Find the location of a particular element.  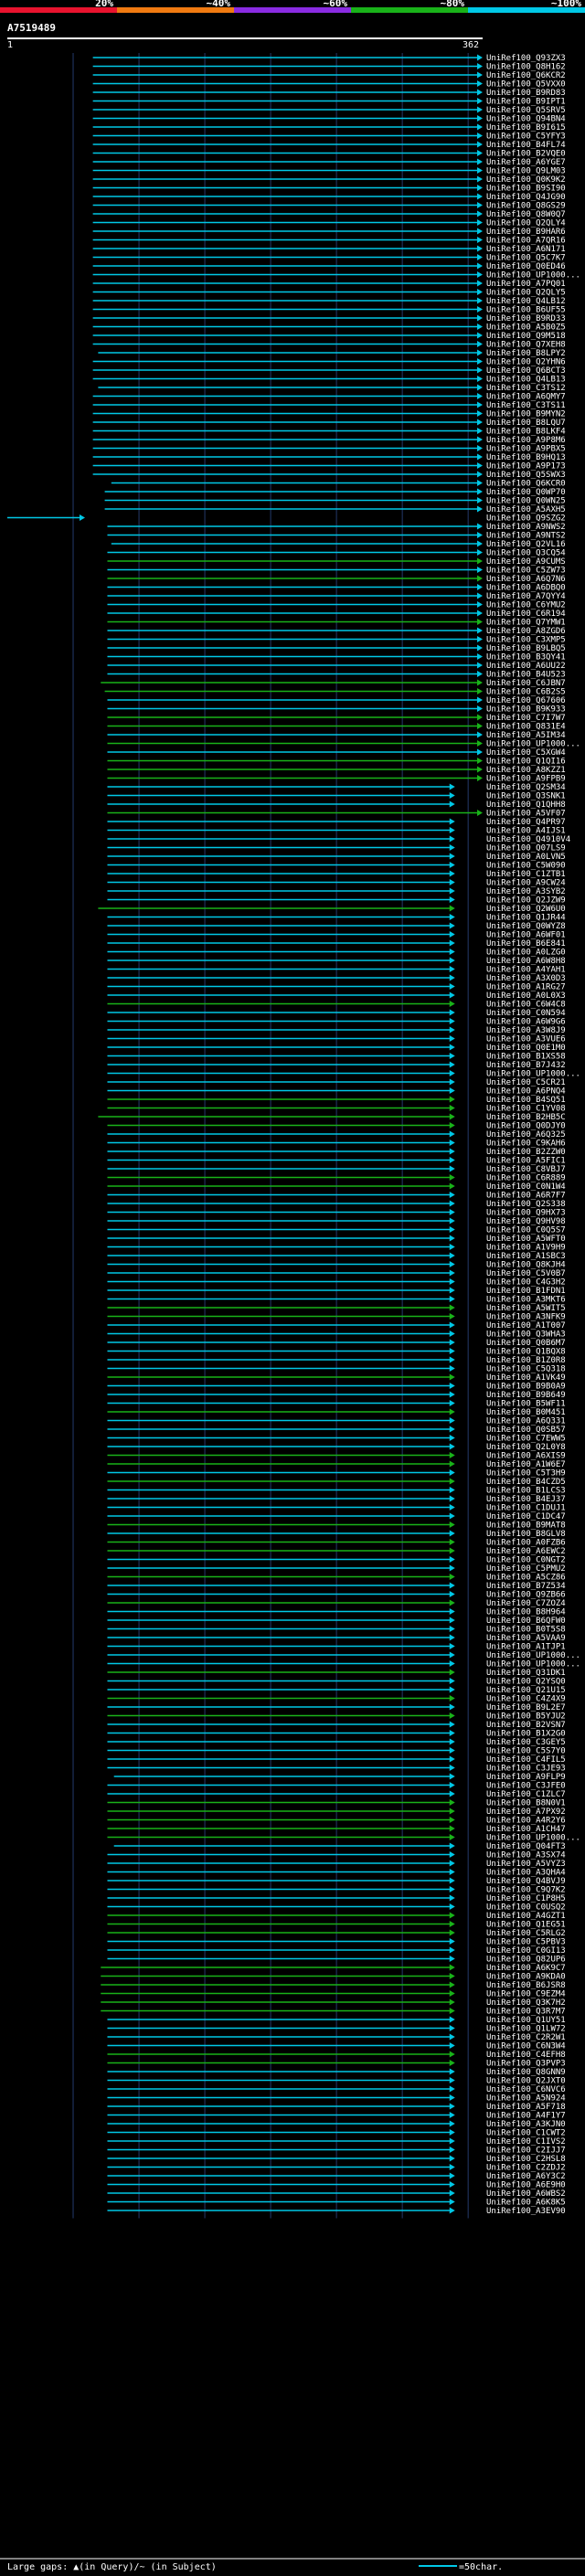

hit-label: UniRef100_Q2JZW9 is located at coordinates (526, 901).